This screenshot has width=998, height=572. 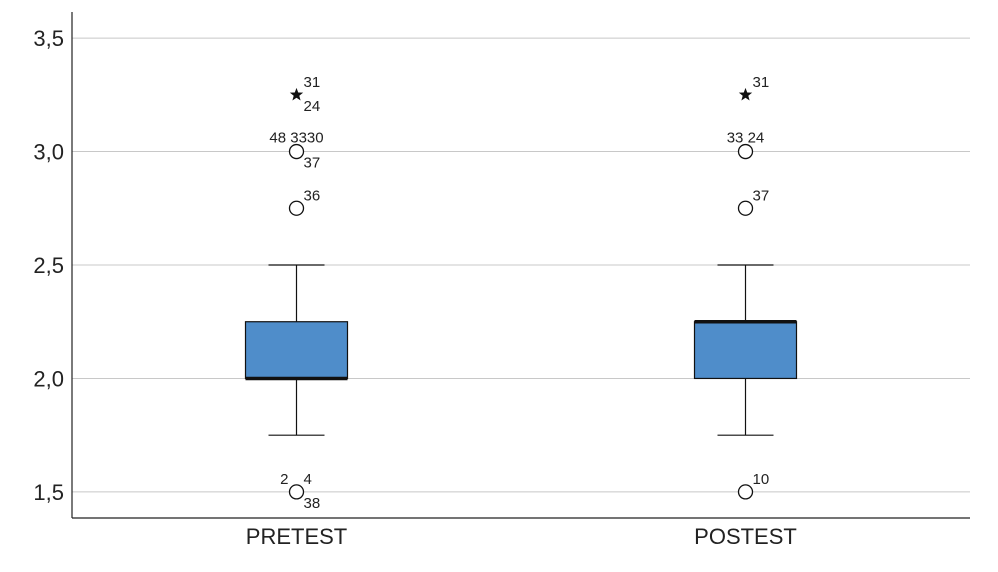 What do you see at coordinates (48, 378) in the screenshot?
I see `y-tick-label: 2,0` at bounding box center [48, 378].